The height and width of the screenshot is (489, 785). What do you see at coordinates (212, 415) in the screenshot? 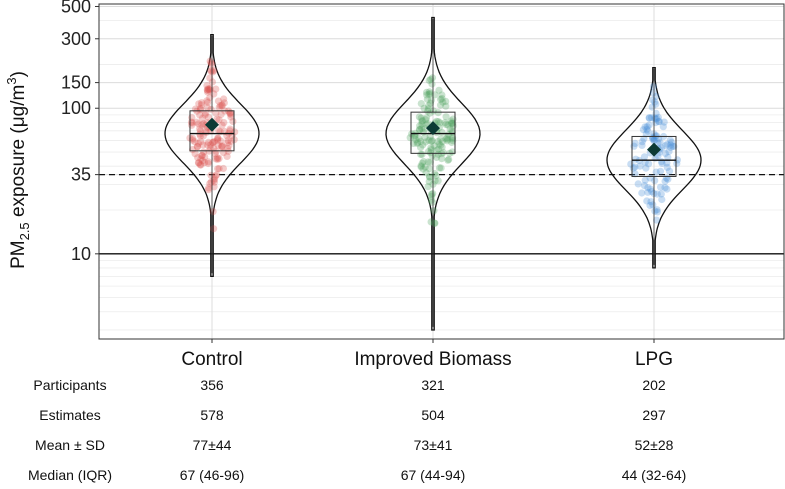
I see `table-cell: 578` at bounding box center [212, 415].